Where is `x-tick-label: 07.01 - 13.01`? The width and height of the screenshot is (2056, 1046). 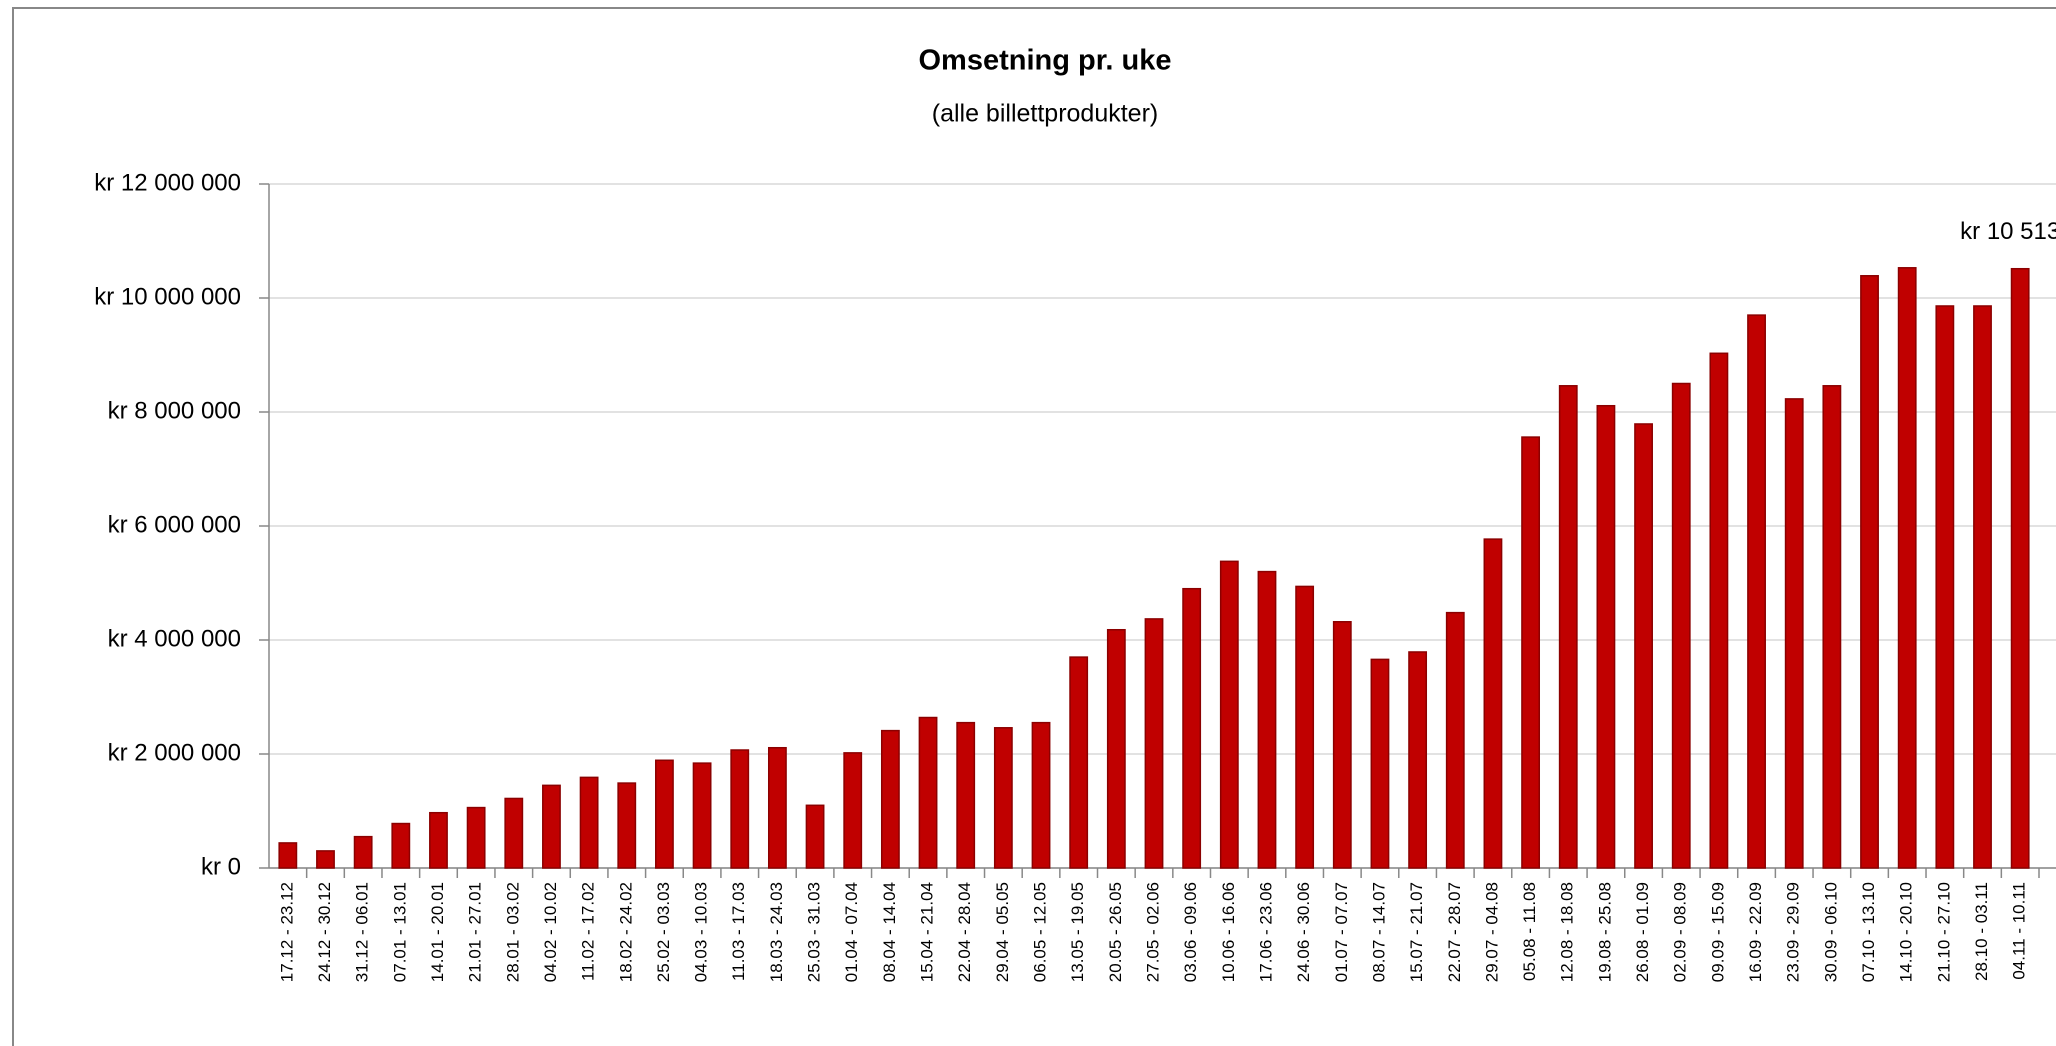 x-tick-label: 07.01 - 13.01 is located at coordinates (399, 932).